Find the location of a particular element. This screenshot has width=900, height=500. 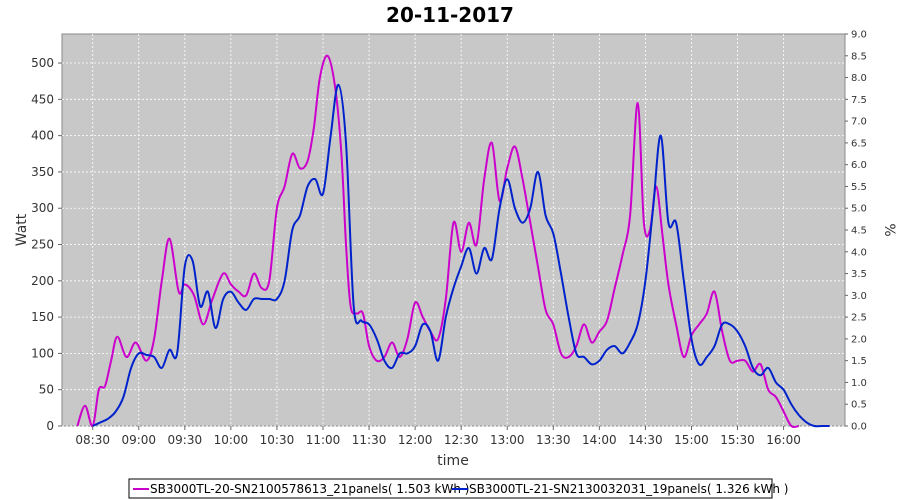

y2-tick-label: 4.0 is located at coordinates (859, 252).